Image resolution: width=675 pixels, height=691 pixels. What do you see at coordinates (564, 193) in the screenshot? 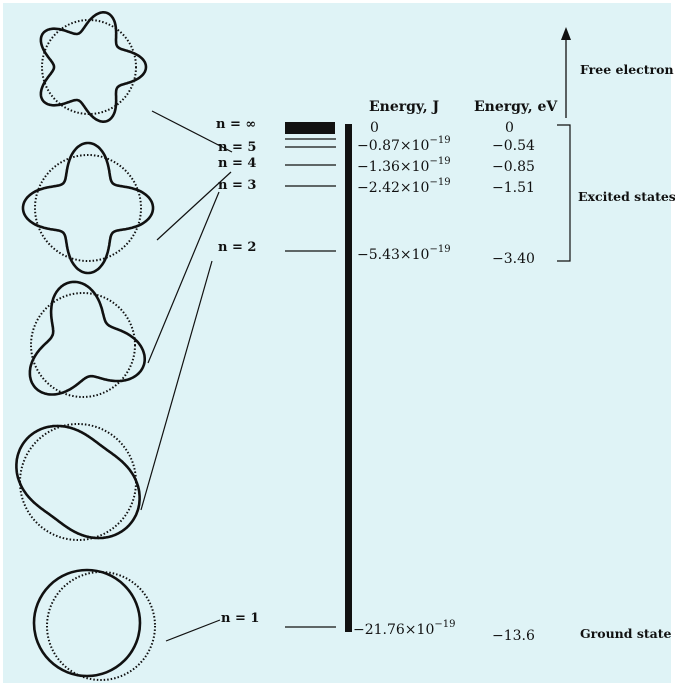
I see `excited-states-bracket` at bounding box center [564, 193].